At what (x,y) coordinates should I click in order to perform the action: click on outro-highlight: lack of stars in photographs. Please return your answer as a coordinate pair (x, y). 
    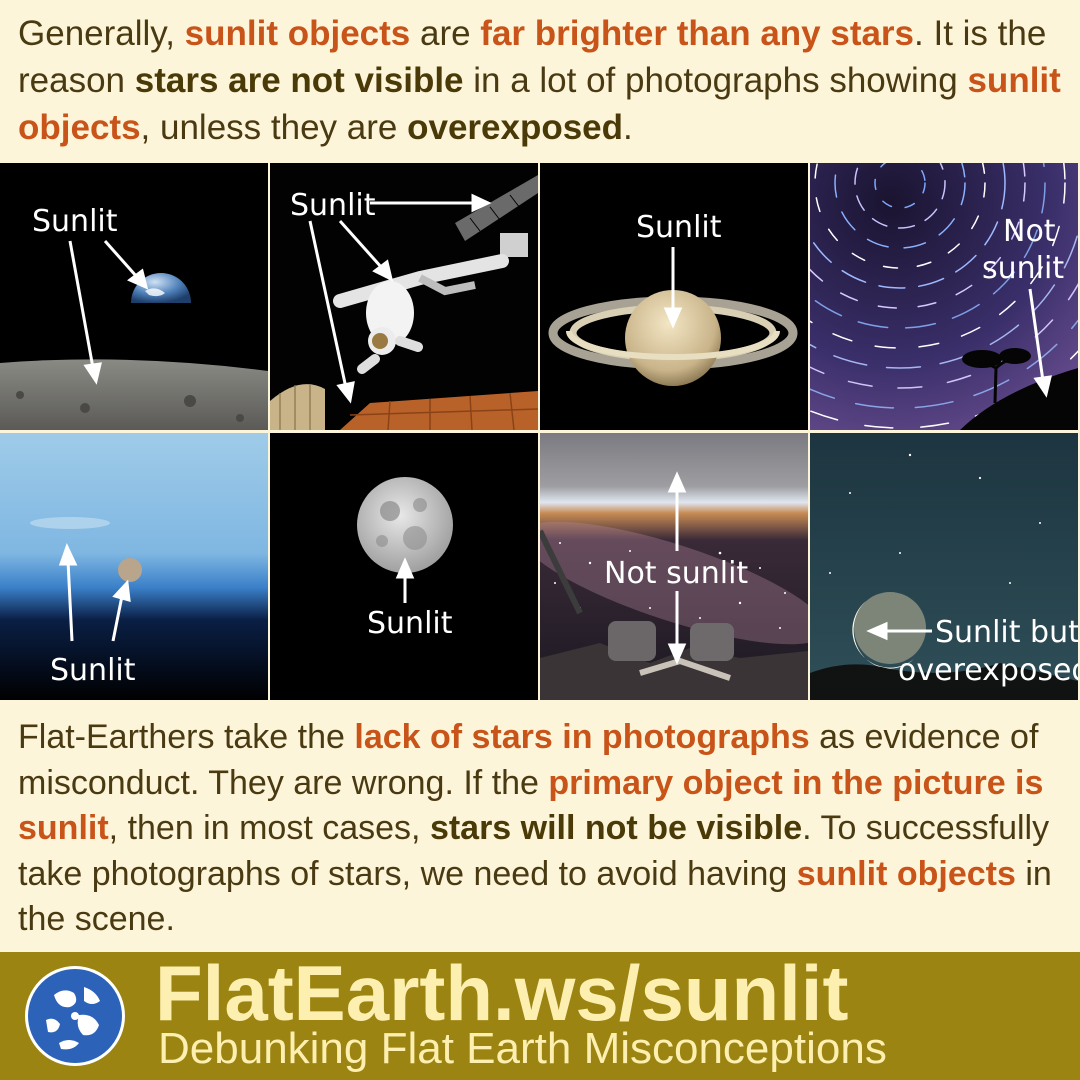
    Looking at the image, I should click on (582, 737).